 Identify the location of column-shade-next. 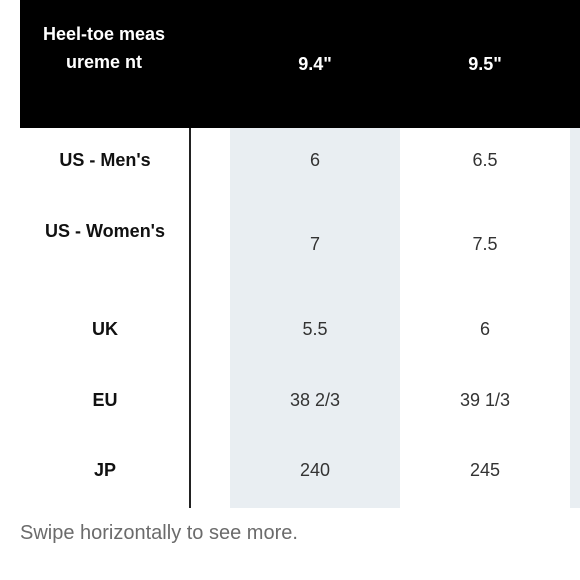
(575, 318).